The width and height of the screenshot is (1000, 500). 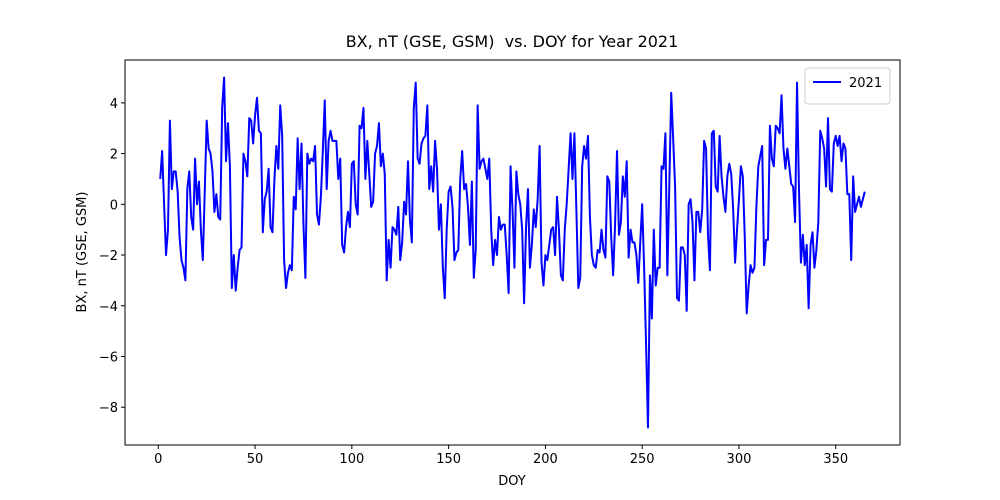 What do you see at coordinates (108, 357) in the screenshot?
I see `y-tick-label: −6` at bounding box center [108, 357].